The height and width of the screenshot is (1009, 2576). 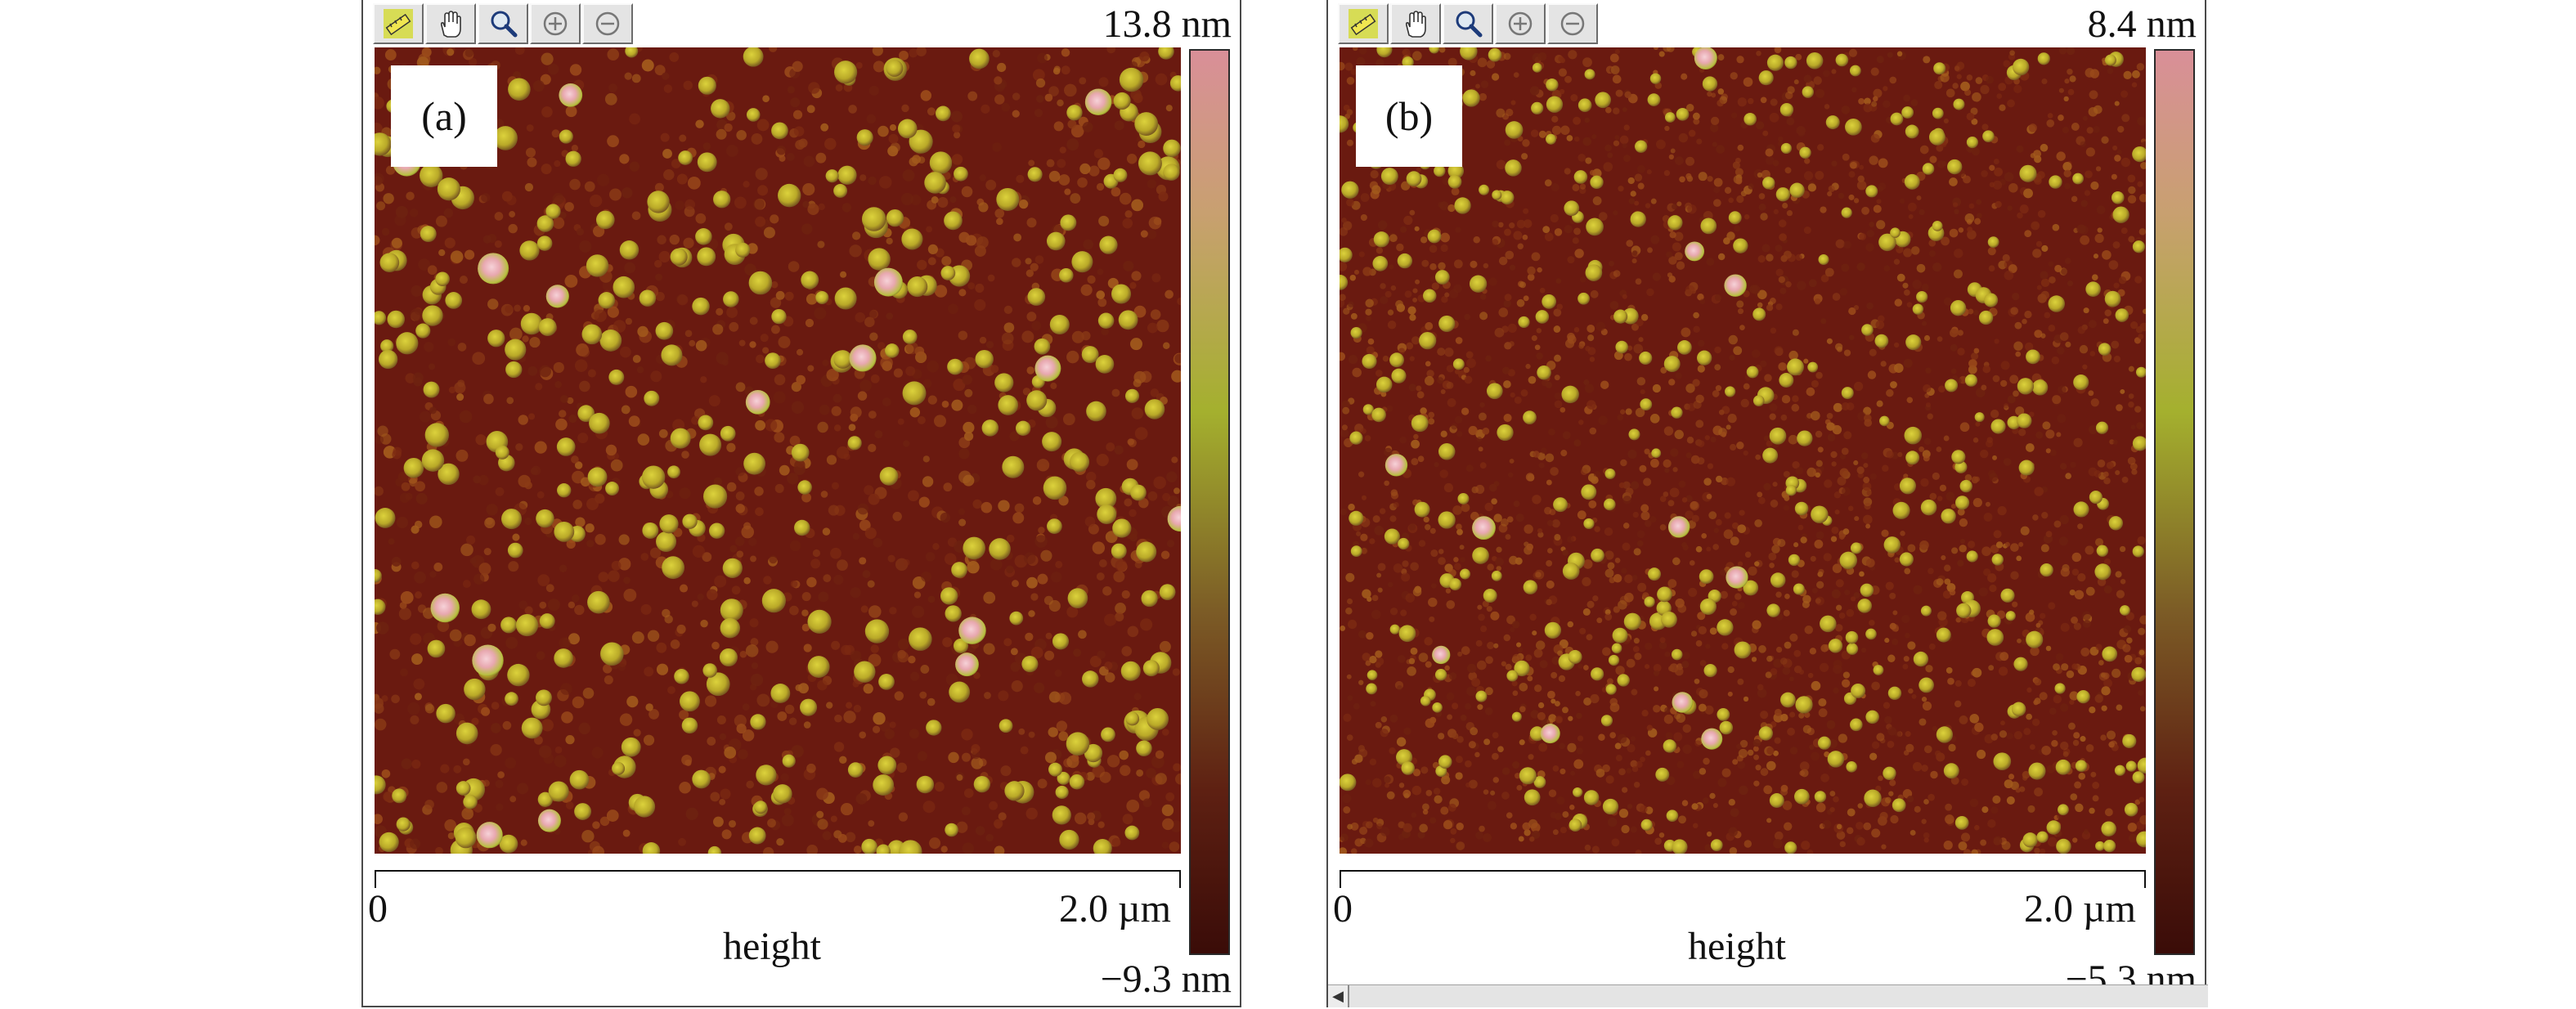 What do you see at coordinates (1166, 979) in the screenshot?
I see `min-height-label: −9.3 nm` at bounding box center [1166, 979].